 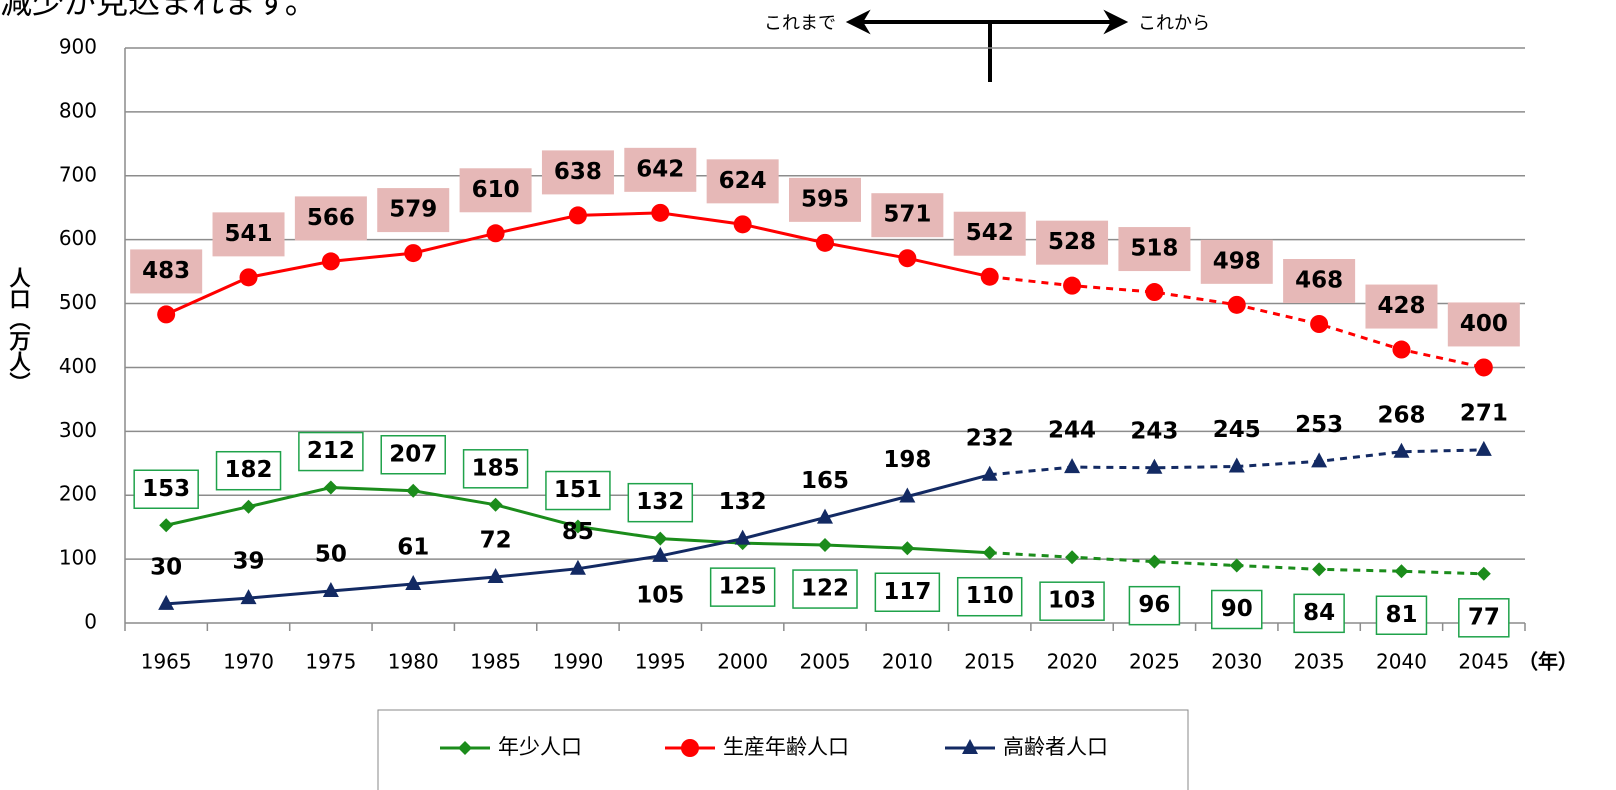 I want to click on data-label: 498, so click(x=1237, y=261).